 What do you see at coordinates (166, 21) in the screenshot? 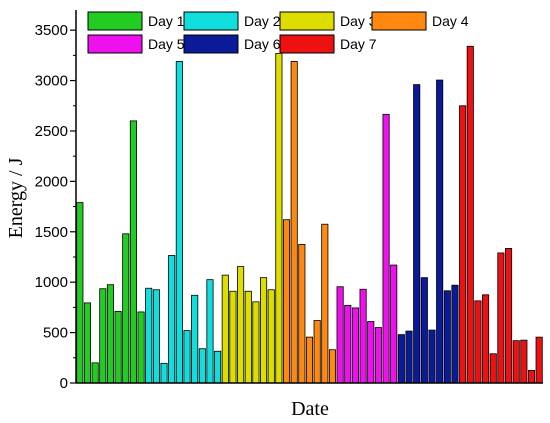
I see `legend-label-day1: Day 1` at bounding box center [166, 21].